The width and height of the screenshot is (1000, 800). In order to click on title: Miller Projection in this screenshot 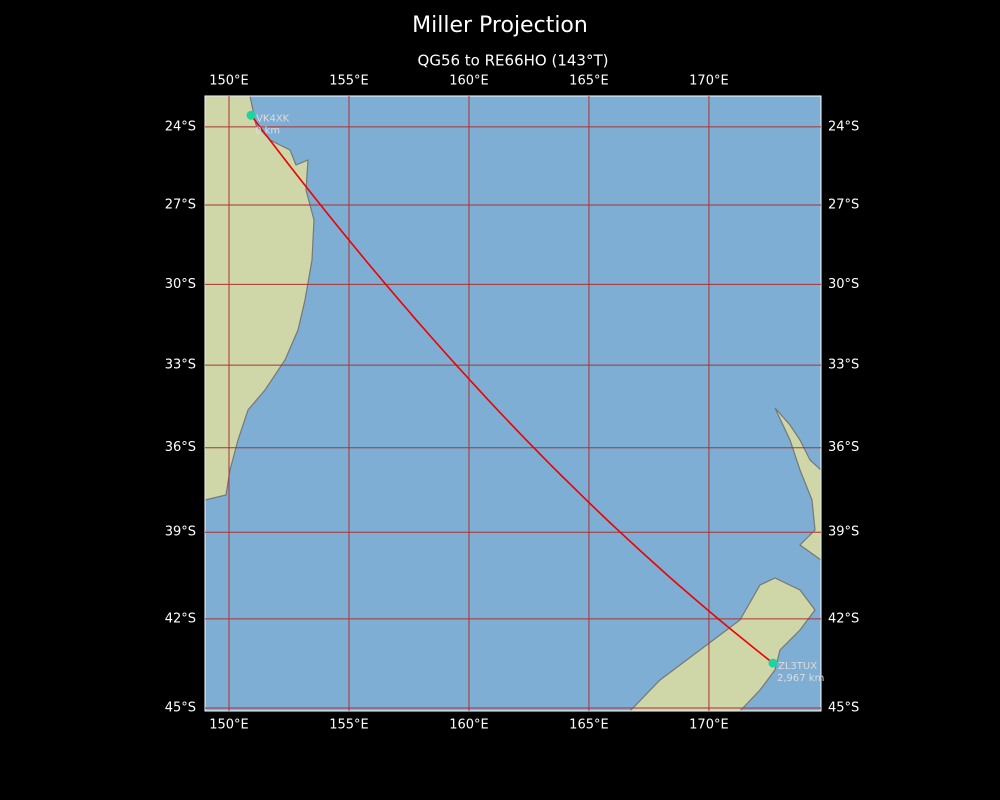, I will do `click(500, 25)`.